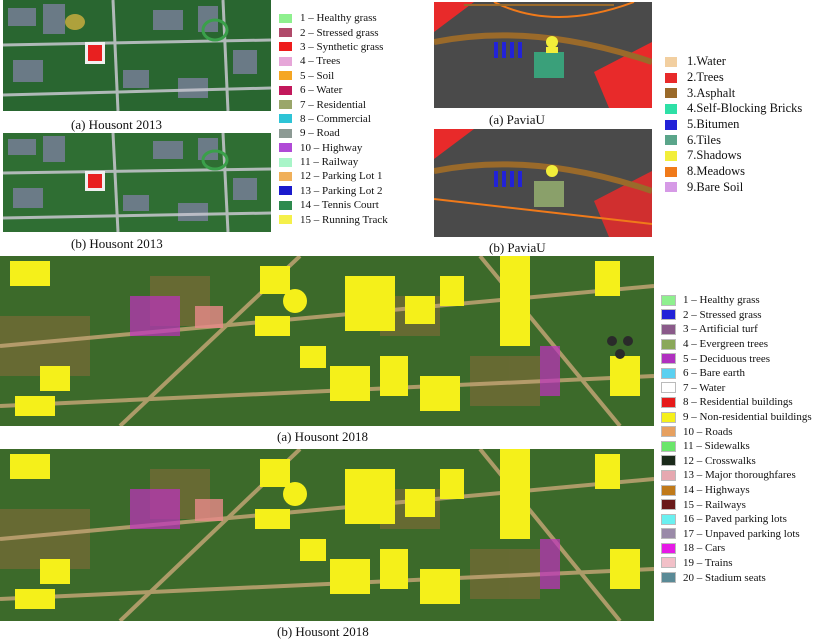  What do you see at coordinates (720, 329) in the screenshot?
I see `legend-label: 3 – Artificial turf` at bounding box center [720, 329].